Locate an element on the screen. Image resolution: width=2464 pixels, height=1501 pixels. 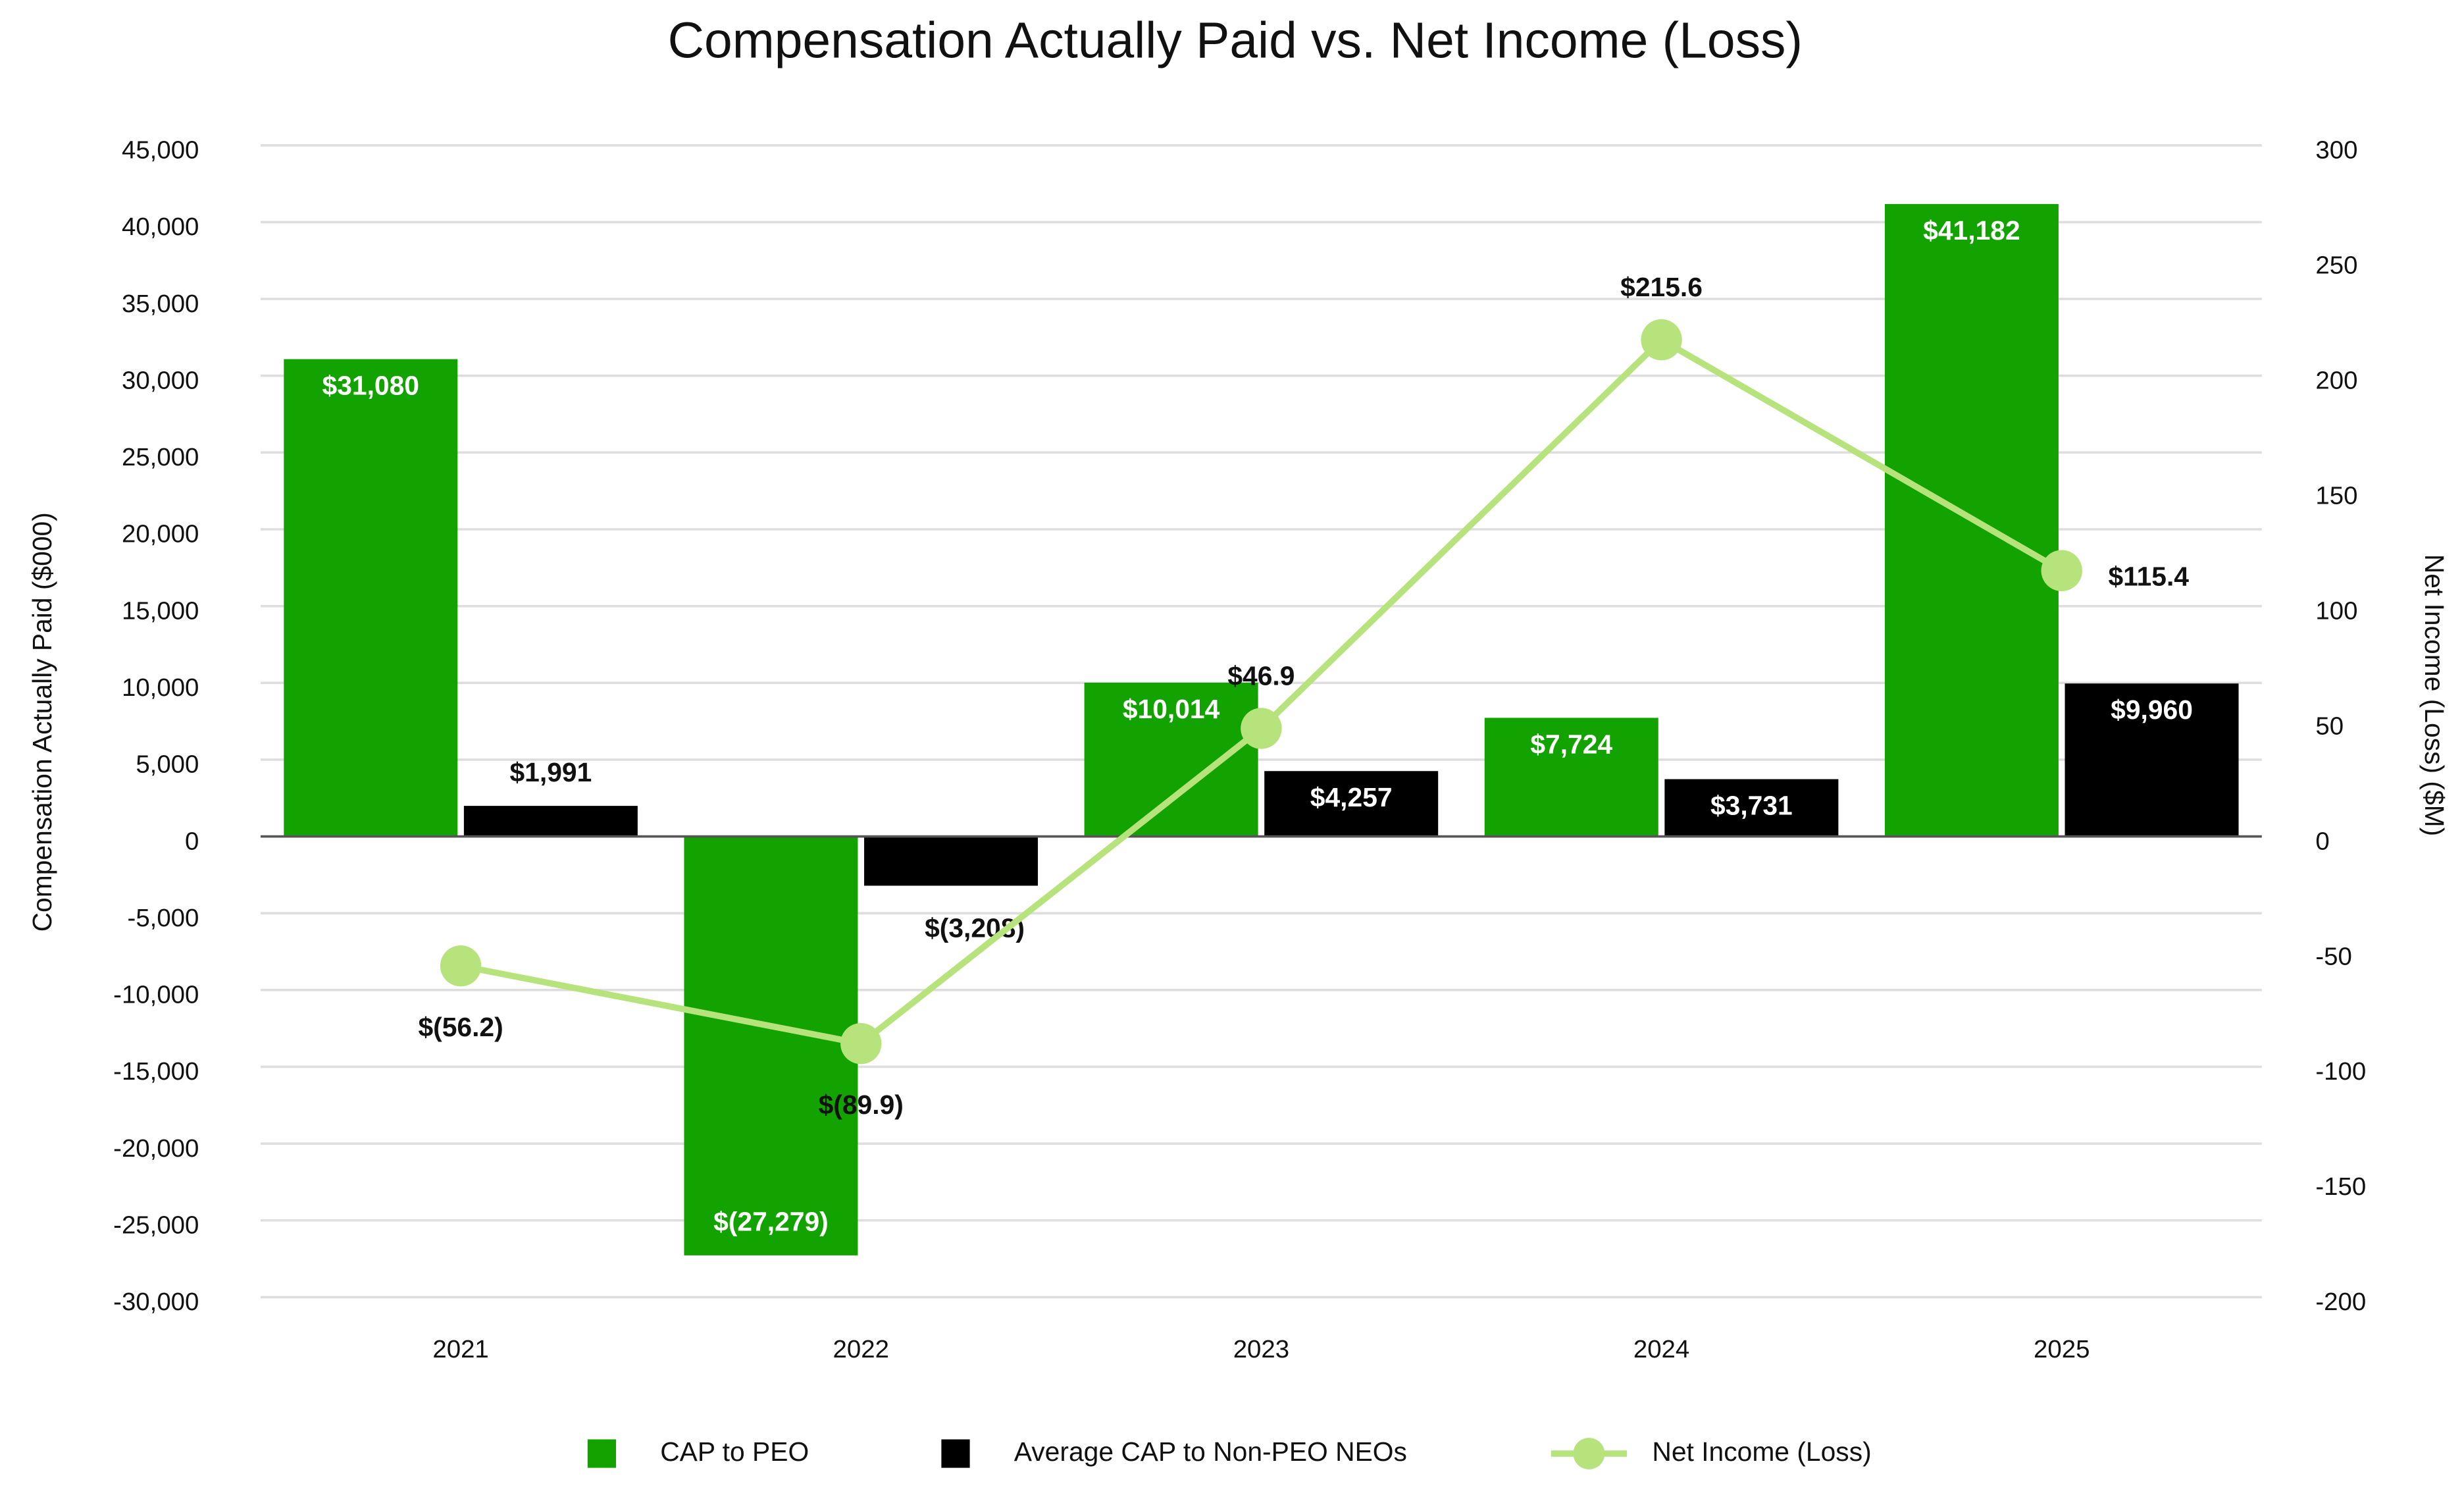
y-tick-label: 30,000 is located at coordinates (160, 380).